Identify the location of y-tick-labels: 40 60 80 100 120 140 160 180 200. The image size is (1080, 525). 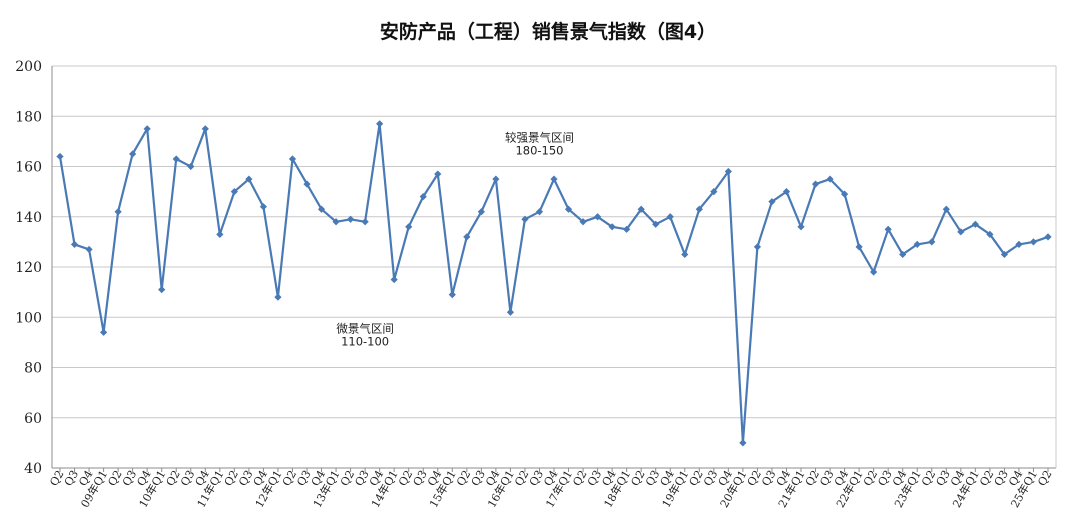
(28, 268).